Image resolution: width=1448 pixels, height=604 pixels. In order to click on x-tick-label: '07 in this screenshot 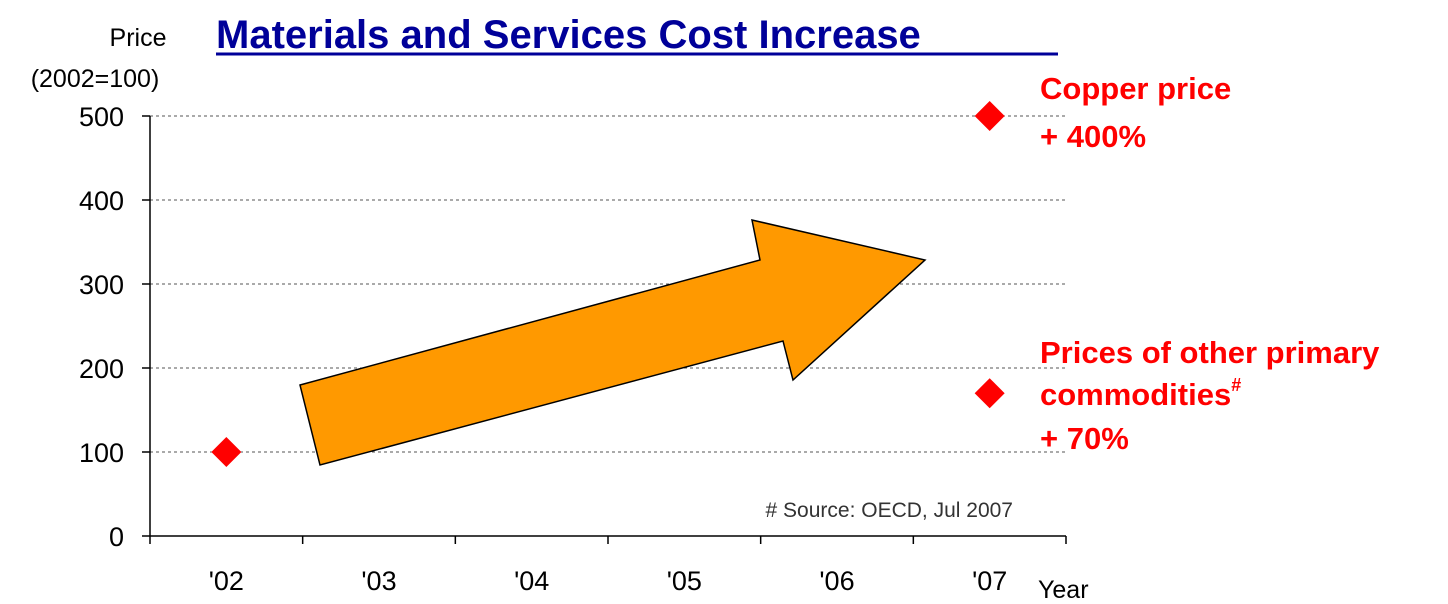, I will do `click(989, 581)`.